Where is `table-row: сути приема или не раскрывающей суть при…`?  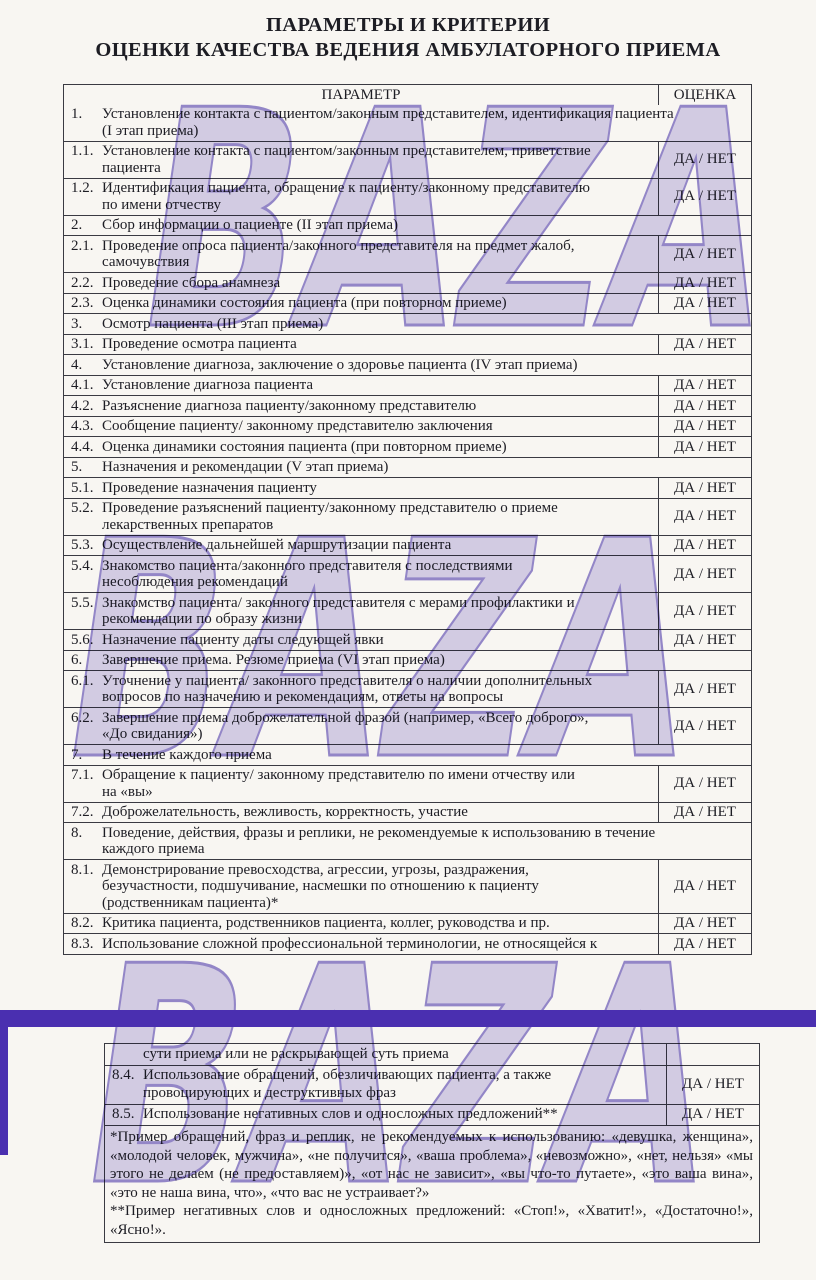 table-row: сути приема или не раскрывающей суть при… is located at coordinates (432, 1054).